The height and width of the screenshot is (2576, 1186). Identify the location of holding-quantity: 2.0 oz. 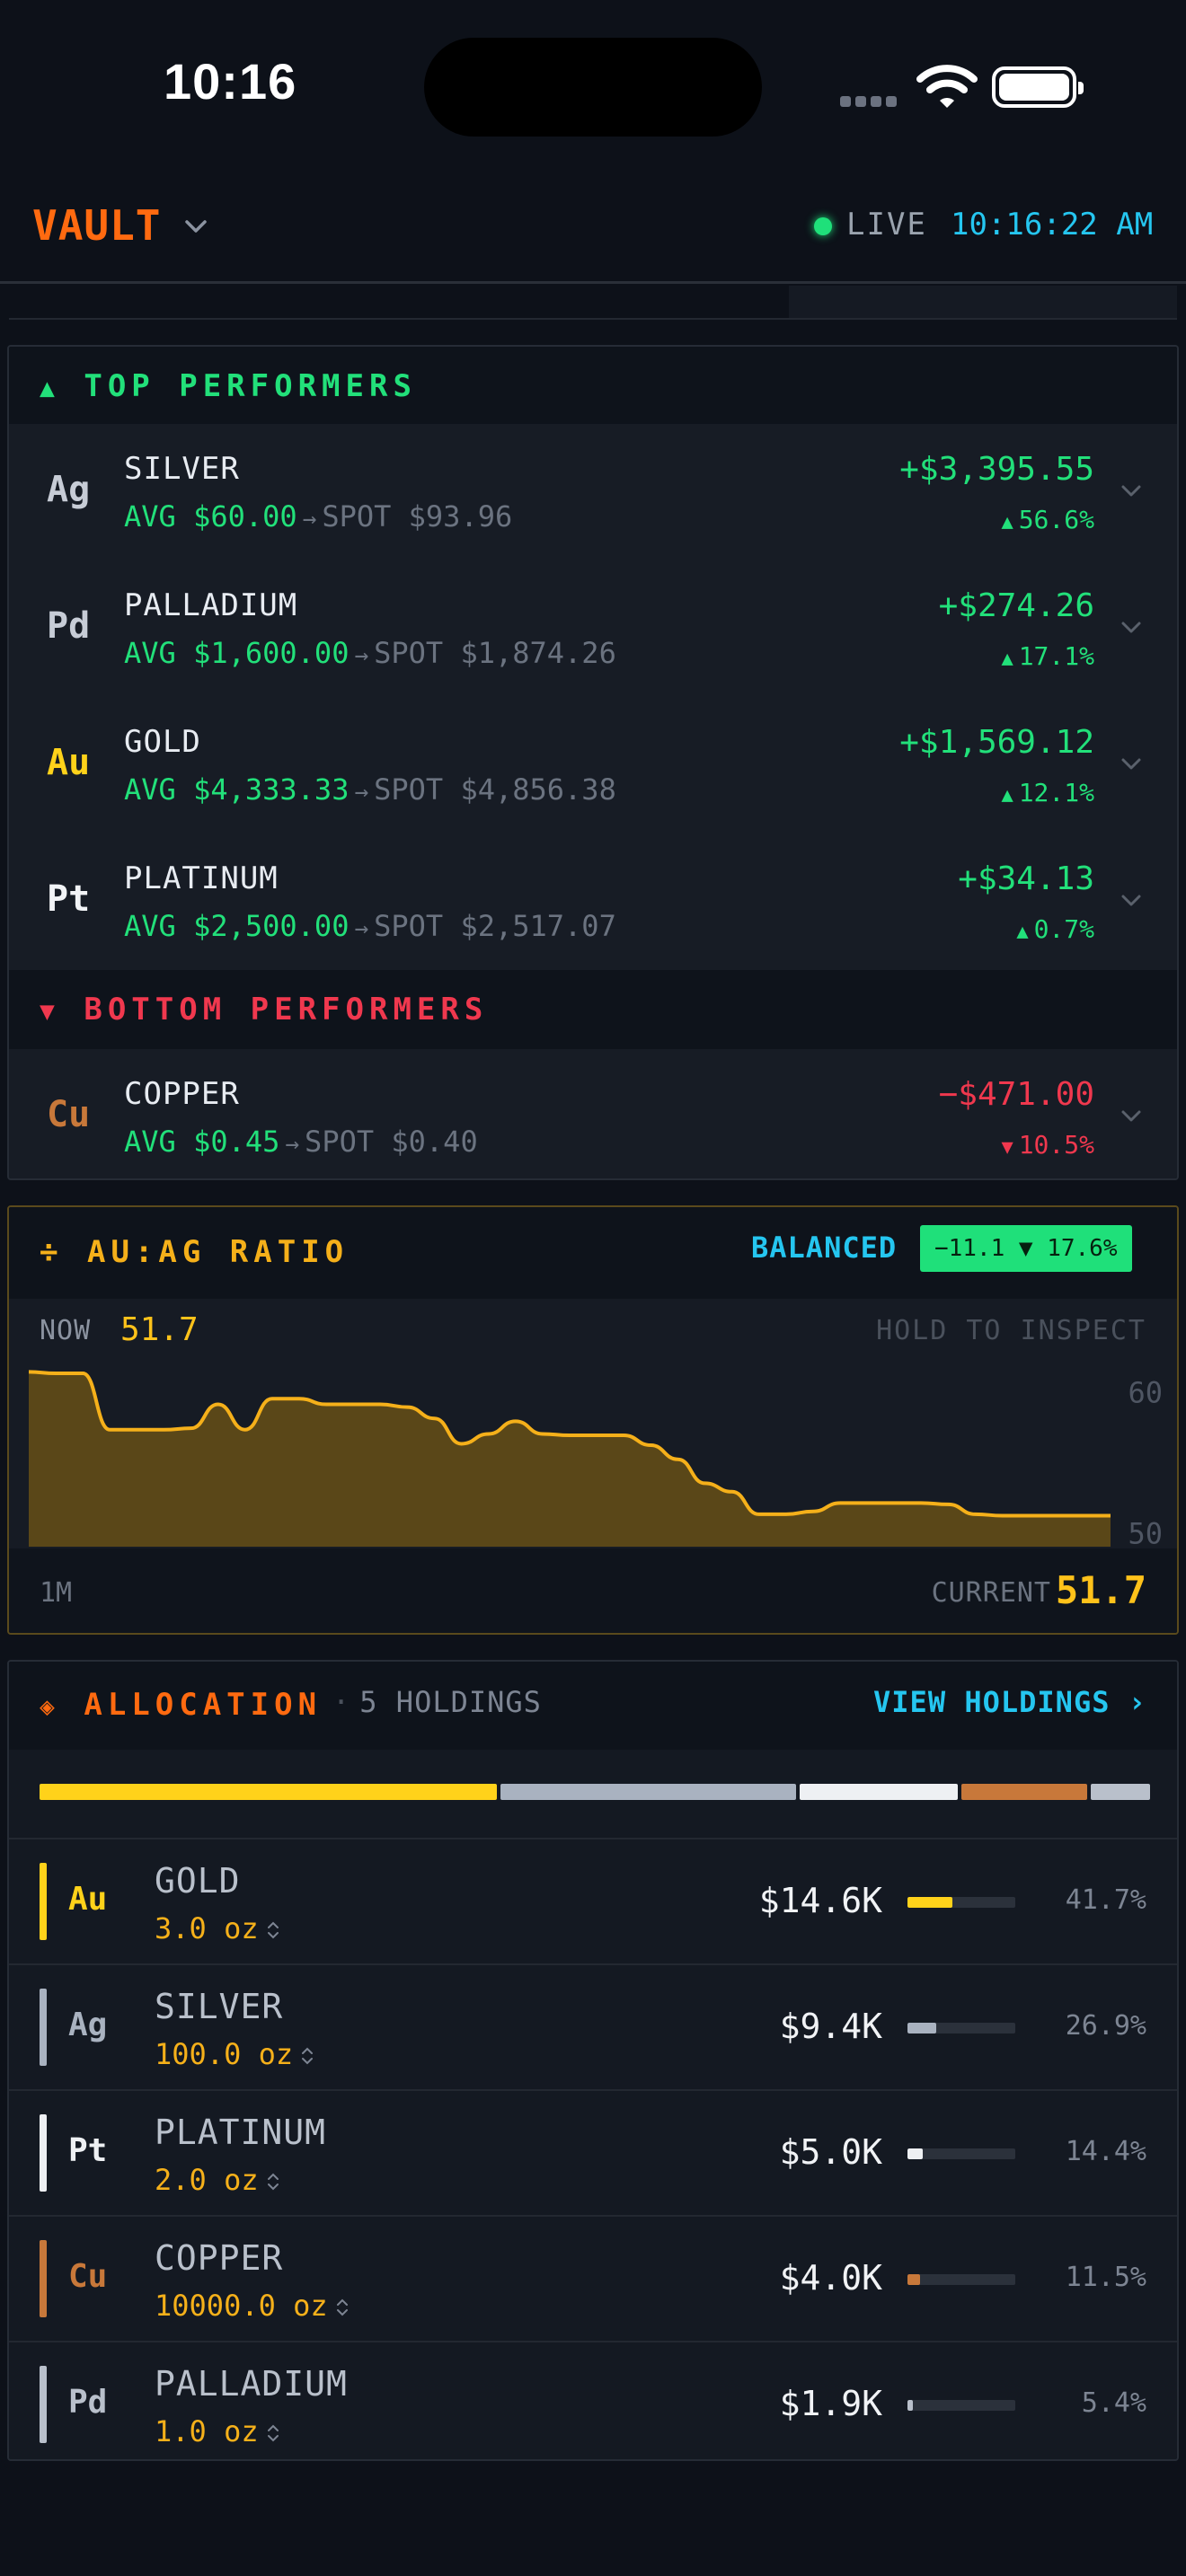
(217, 2180).